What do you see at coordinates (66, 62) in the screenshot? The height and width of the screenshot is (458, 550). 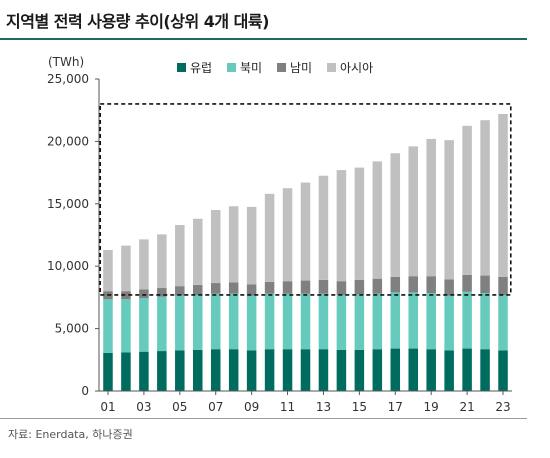 I see `y-unit-label: (TWh)` at bounding box center [66, 62].